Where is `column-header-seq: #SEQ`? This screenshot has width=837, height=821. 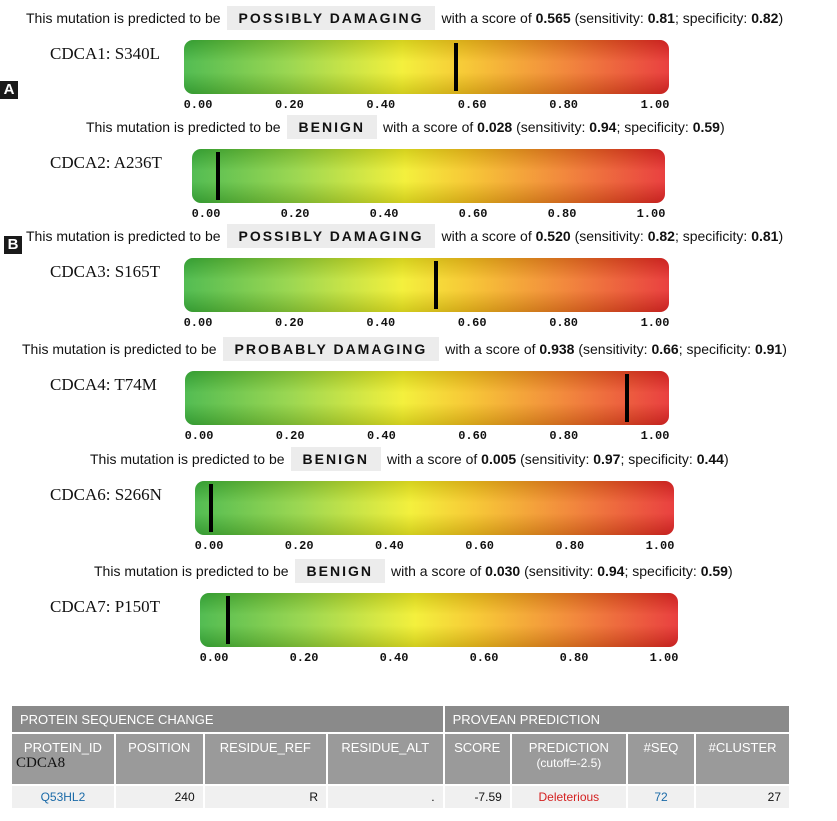 column-header-seq: #SEQ is located at coordinates (661, 759).